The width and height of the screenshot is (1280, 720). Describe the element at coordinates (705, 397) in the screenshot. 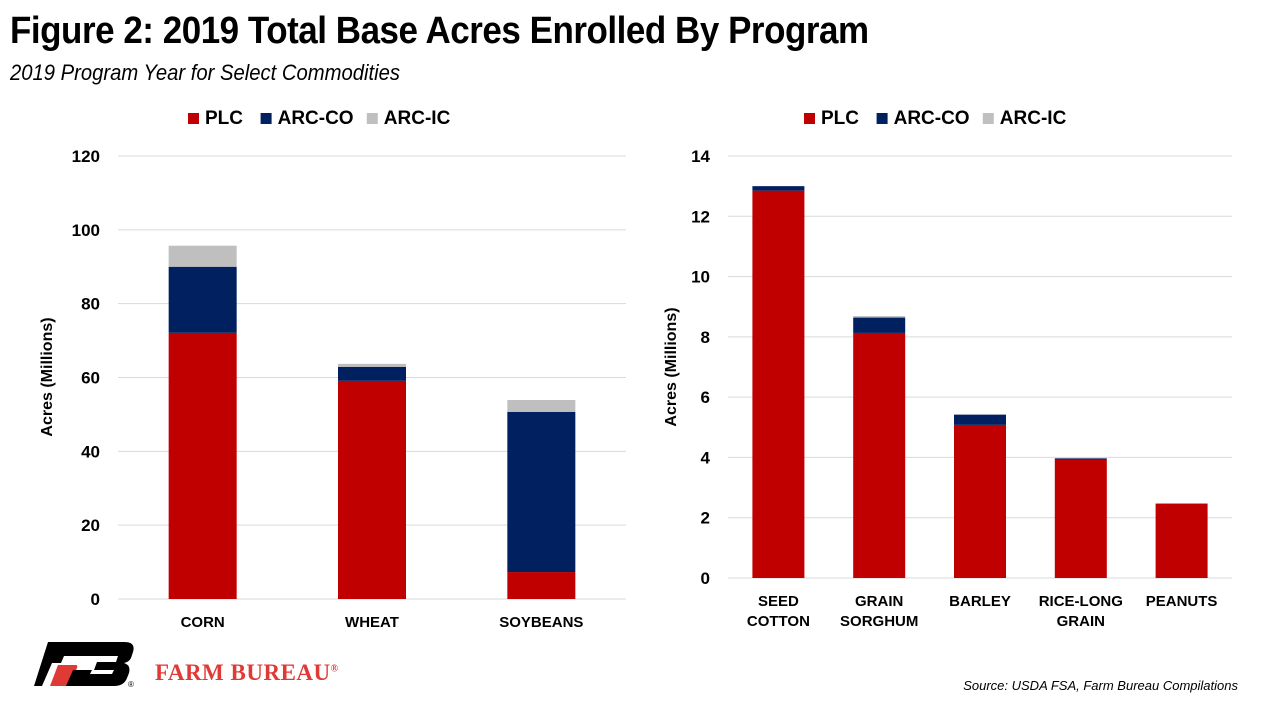

I see `y-tick-label: 6` at that location.